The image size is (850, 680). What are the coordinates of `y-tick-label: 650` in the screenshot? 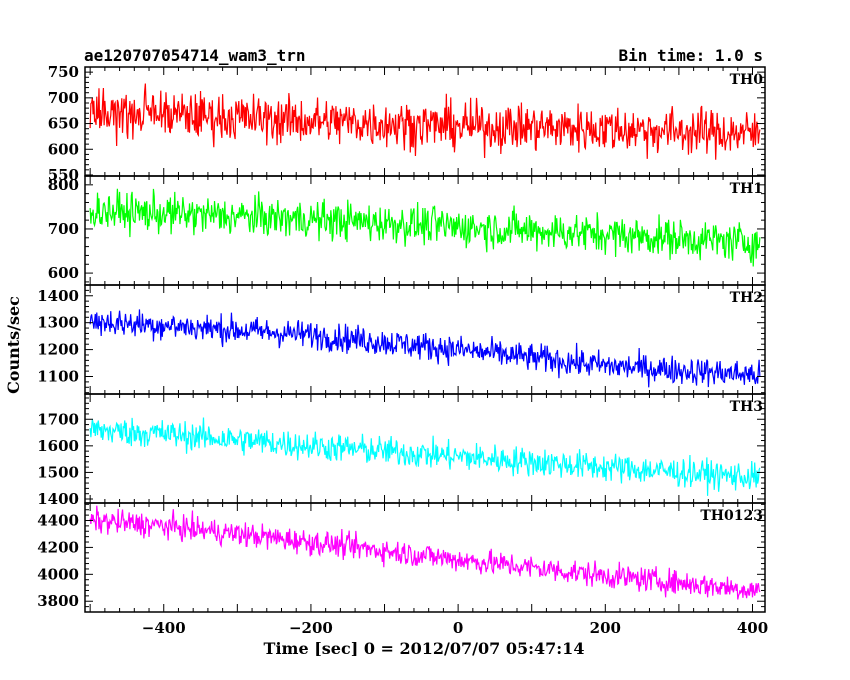 It's located at (63, 124).